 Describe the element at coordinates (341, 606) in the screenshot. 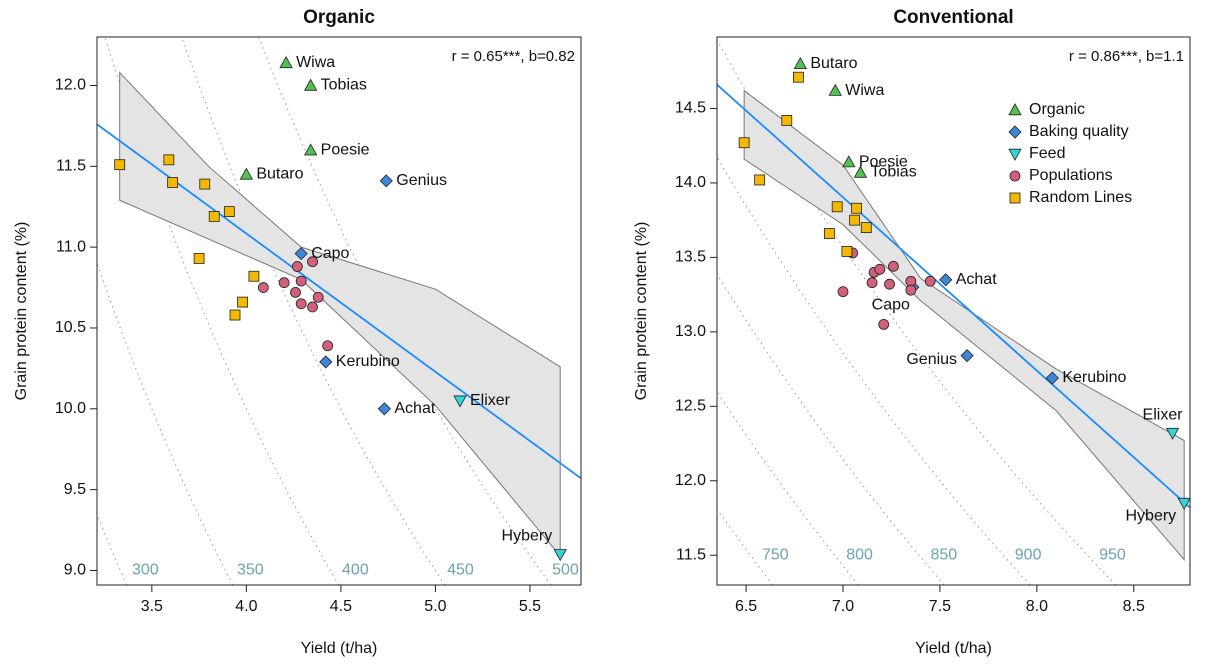

I see `x-tick-label: 4.5` at that location.